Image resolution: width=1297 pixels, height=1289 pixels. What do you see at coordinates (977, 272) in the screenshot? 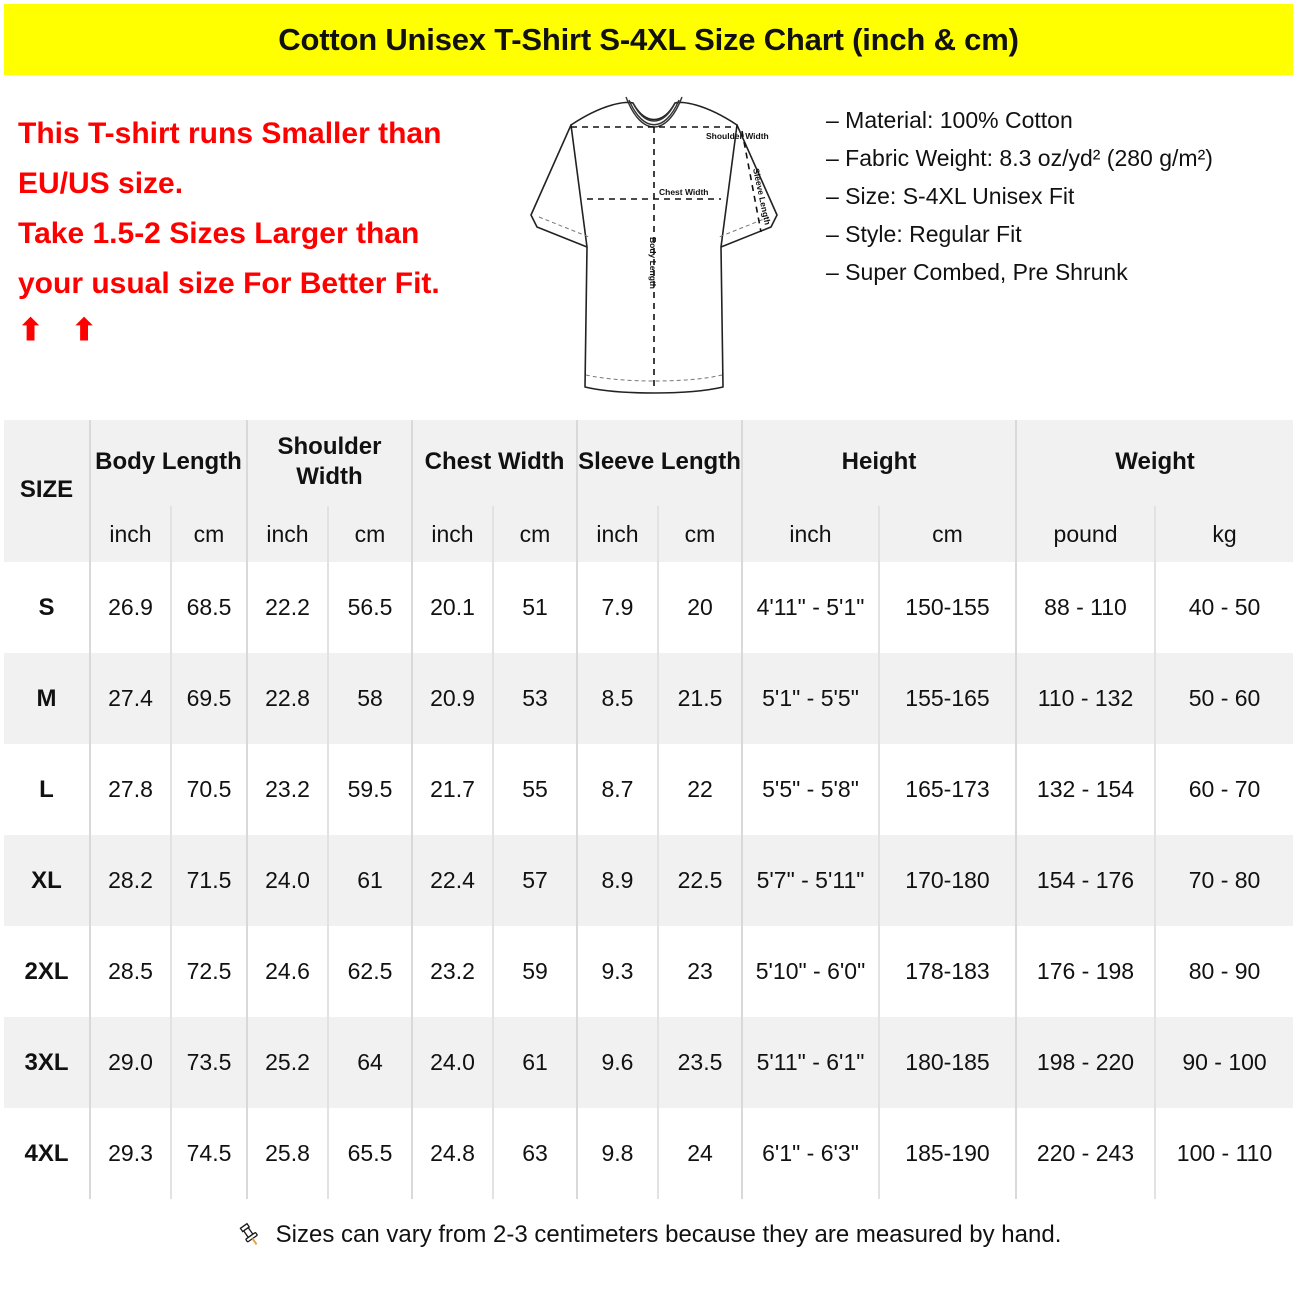
I see `spec-finish: – Super Combed, Pre Shrunk` at bounding box center [977, 272].